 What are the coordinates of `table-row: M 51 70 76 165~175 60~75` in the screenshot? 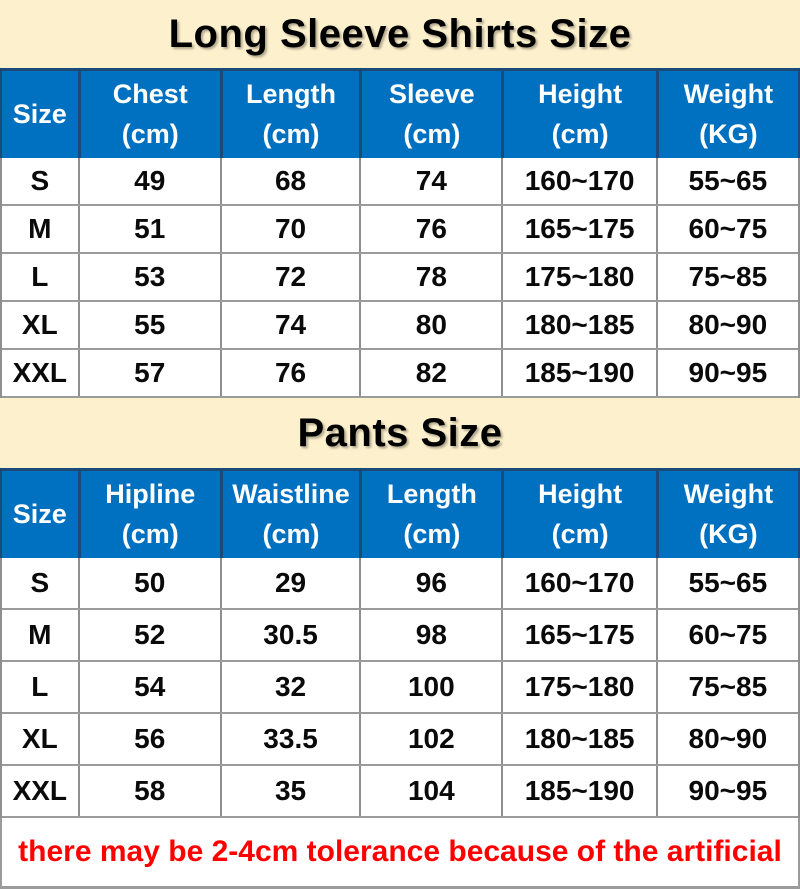 It's located at (400, 230).